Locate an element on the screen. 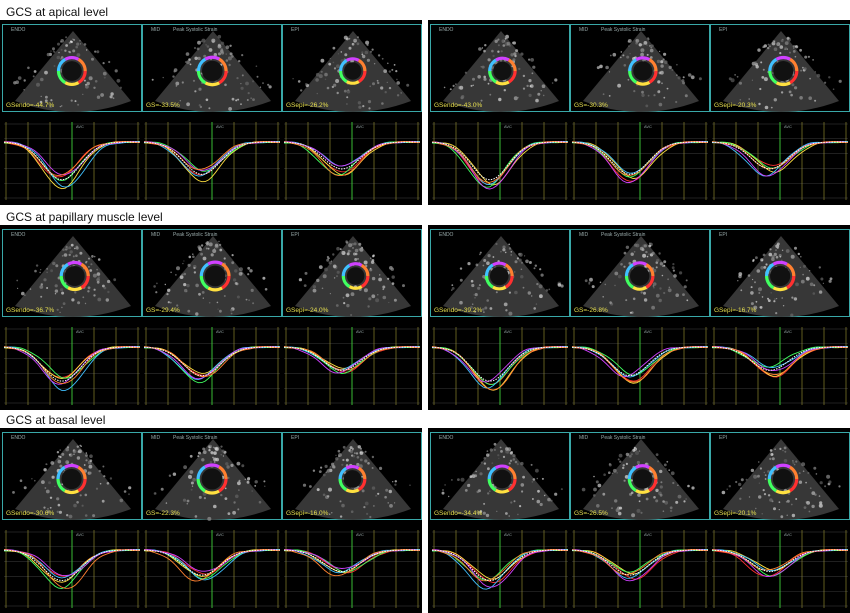 The image size is (850, 613). section-title: GCS at basal level is located at coordinates (56, 420).